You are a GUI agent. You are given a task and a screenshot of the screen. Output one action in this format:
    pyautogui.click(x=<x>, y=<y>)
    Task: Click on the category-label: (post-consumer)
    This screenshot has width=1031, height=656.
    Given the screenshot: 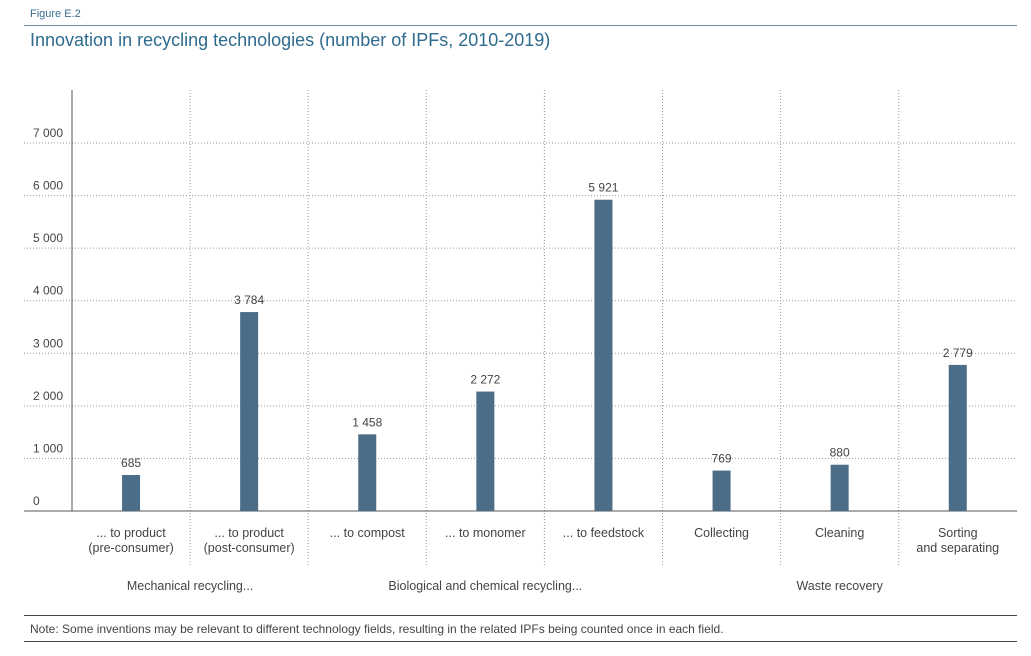 What is the action you would take?
    pyautogui.click(x=249, y=548)
    